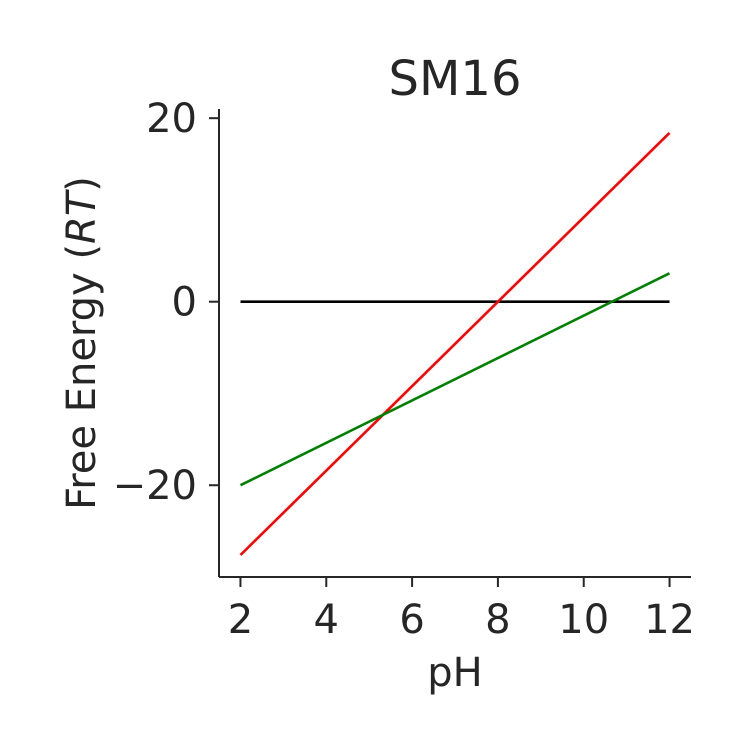 This screenshot has width=750, height=750. What do you see at coordinates (82, 184) in the screenshot?
I see `y-axis-label-close: )` at bounding box center [82, 184].